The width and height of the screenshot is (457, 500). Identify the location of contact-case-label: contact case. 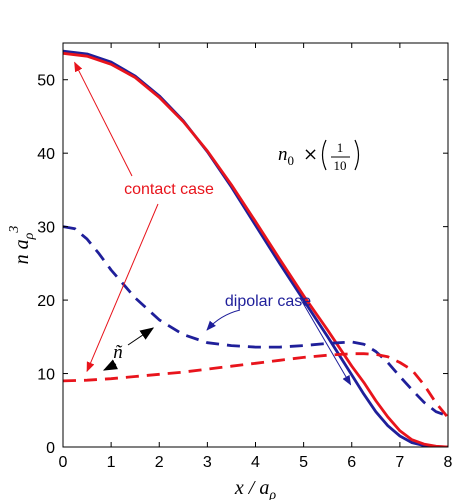
(169, 189).